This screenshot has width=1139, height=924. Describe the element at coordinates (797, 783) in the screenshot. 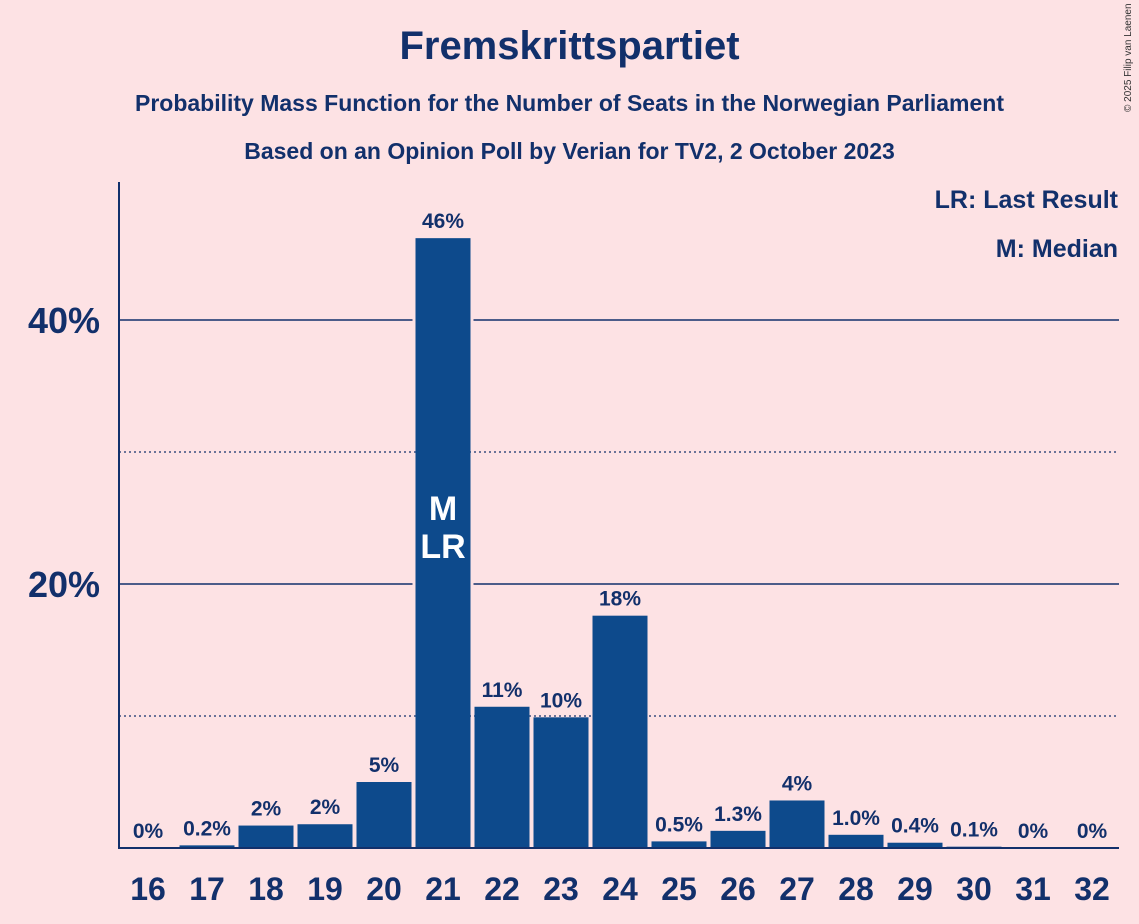

I see `value-label-27: 4%` at that location.